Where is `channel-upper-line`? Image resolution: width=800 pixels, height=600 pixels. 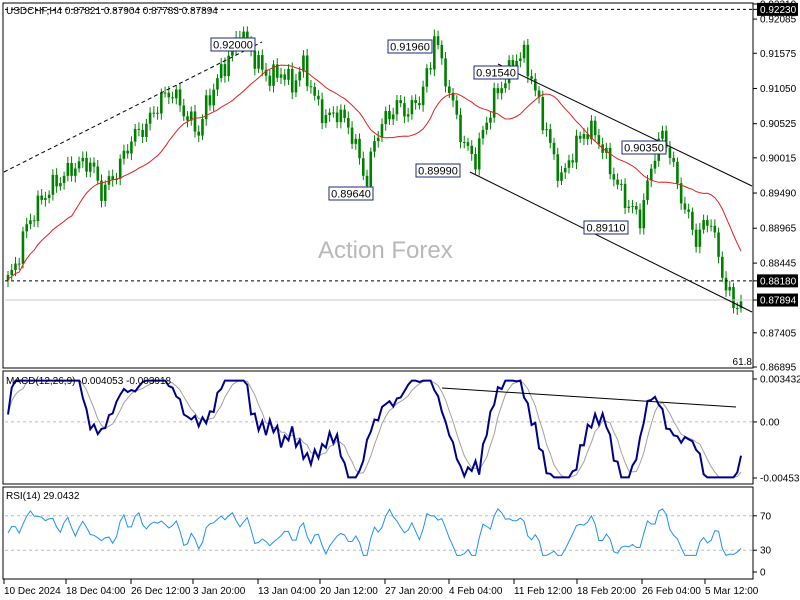 channel-upper-line is located at coordinates (625, 125).